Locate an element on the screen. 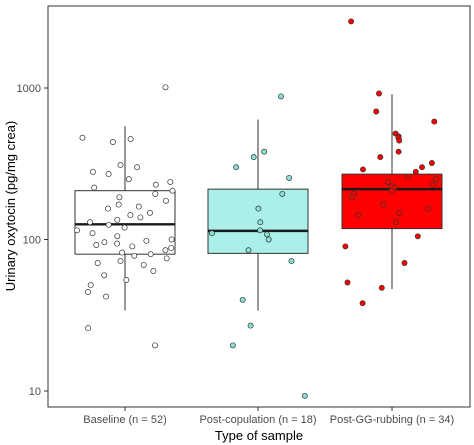 The height and width of the screenshot is (445, 474). y-tick-label: 100 is located at coordinates (32, 241).